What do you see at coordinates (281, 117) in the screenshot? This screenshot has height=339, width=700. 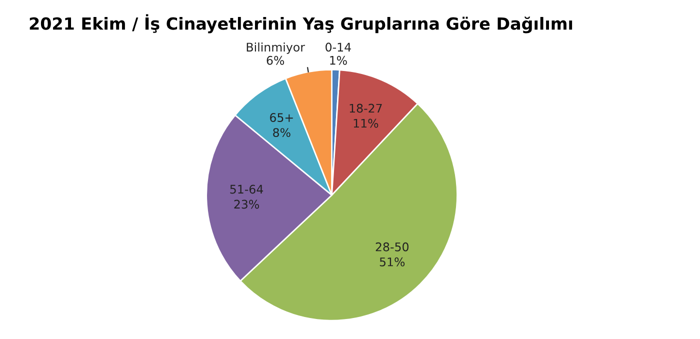 I see `slice-label: 65+` at bounding box center [281, 117].